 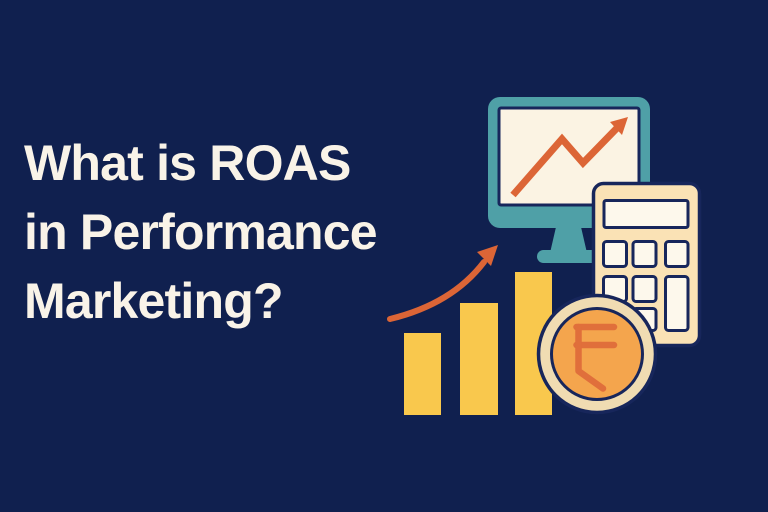 What do you see at coordinates (568, 256) in the screenshot?
I see `monitor-stand-base` at bounding box center [568, 256].